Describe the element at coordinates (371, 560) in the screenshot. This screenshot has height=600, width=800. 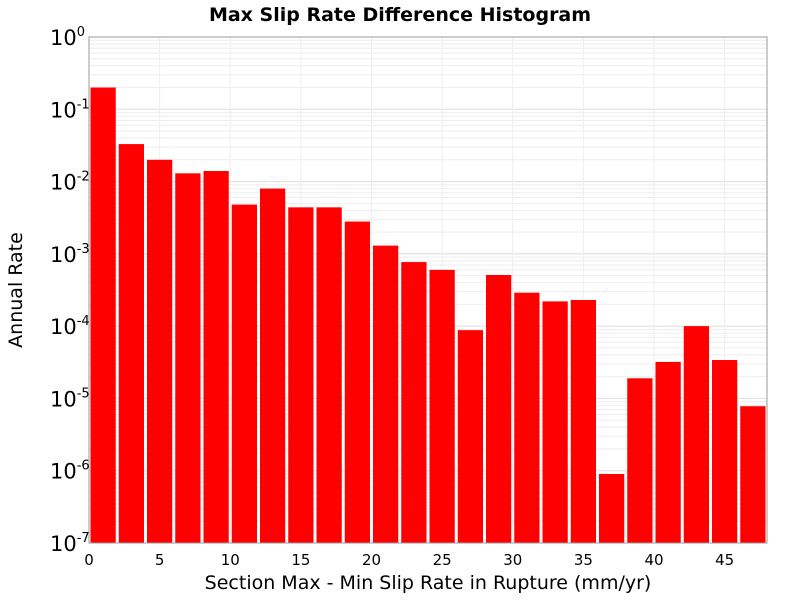
I see `x-tick-label: 20` at that location.